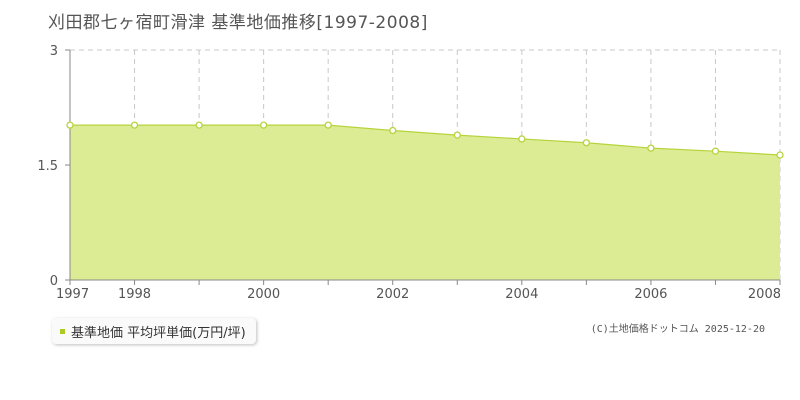 The width and height of the screenshot is (800, 400). Describe the element at coordinates (47, 166) in the screenshot. I see `y-tick-label: 1.5` at that location.